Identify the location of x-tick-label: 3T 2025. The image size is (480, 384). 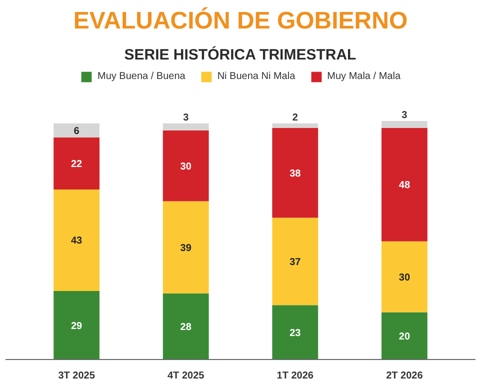
(77, 376).